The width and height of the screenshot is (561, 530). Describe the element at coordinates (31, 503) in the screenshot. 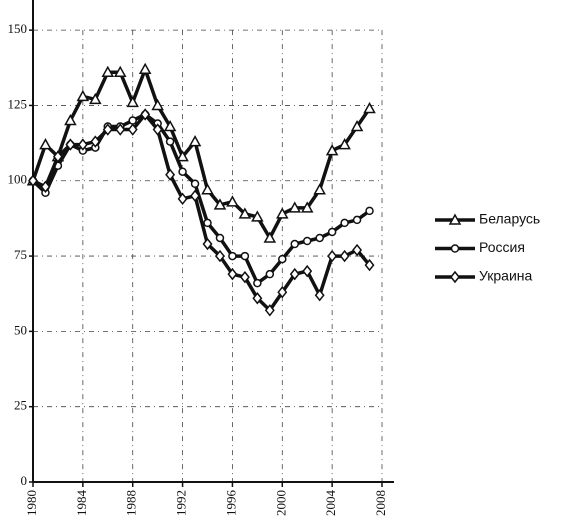

I see `x-tick-label: 1980` at that location.